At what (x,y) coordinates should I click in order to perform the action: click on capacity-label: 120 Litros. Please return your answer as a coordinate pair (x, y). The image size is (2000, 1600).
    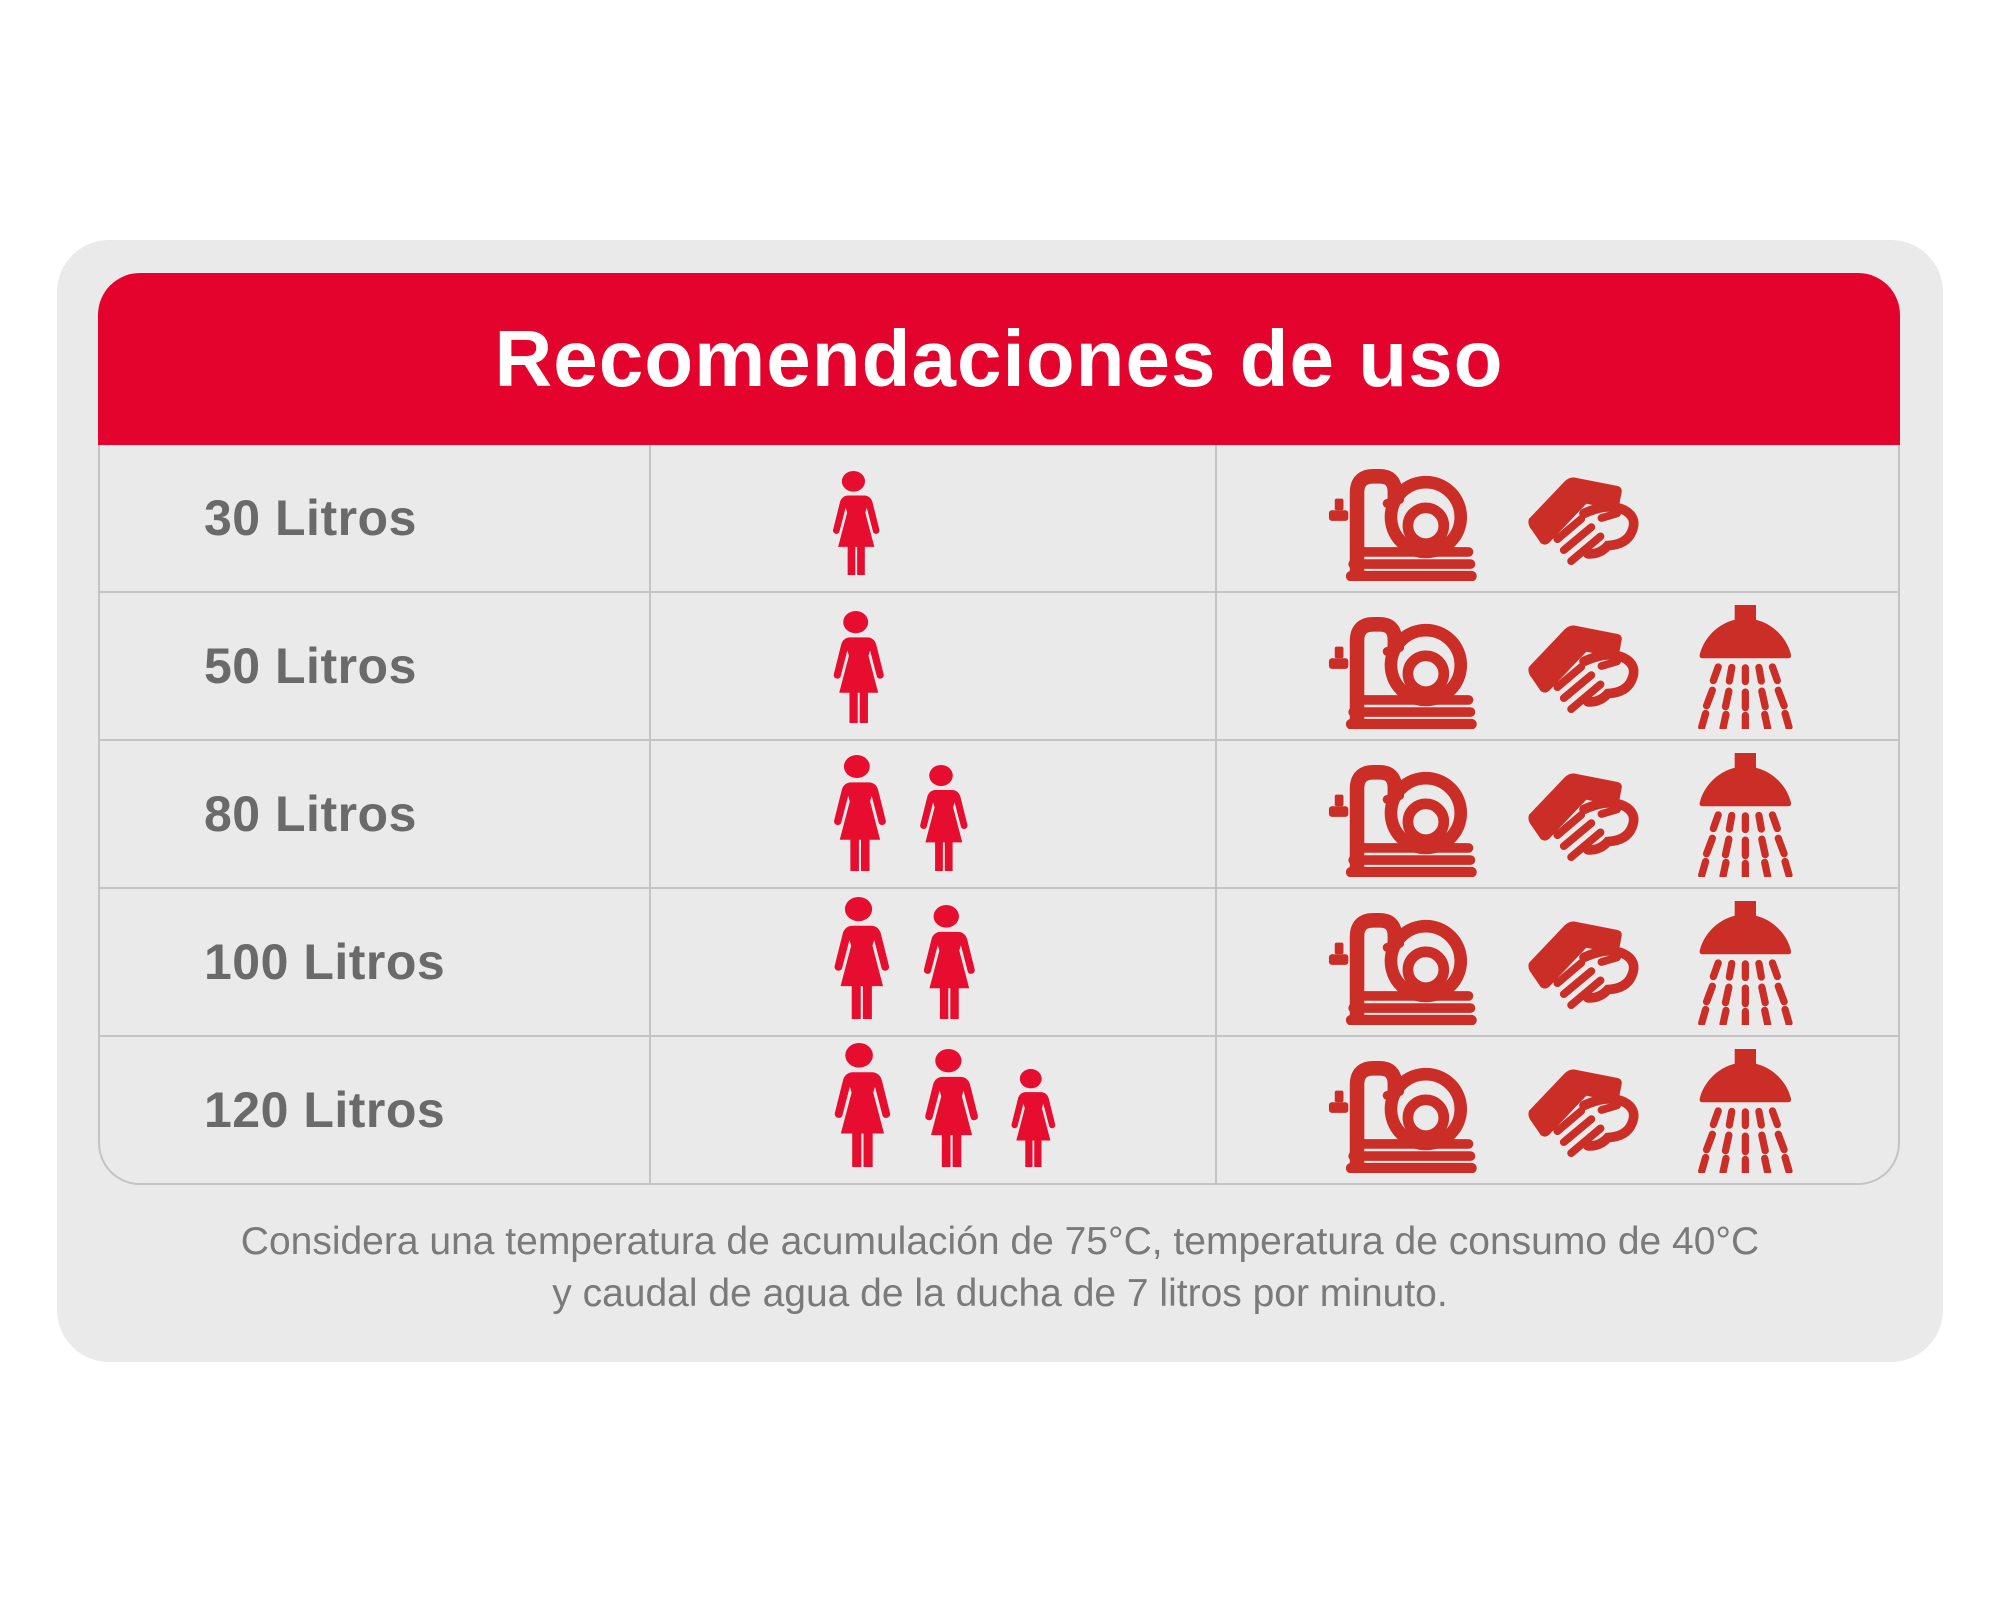
    Looking at the image, I should click on (325, 1110).